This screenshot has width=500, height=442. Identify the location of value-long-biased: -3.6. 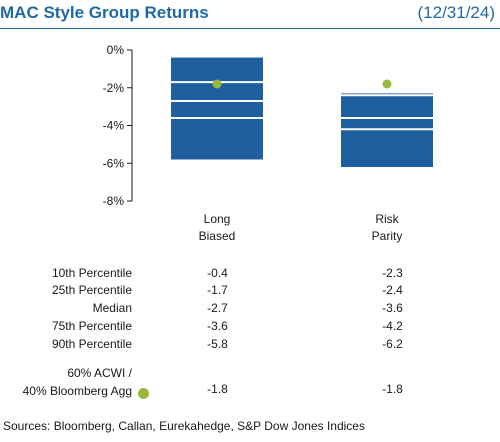
(217, 326).